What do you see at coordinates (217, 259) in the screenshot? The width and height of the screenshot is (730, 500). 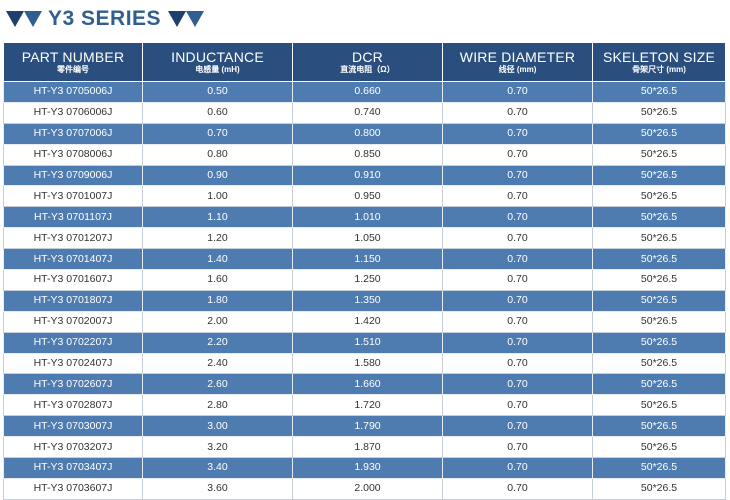 I see `inductance-cell: 1.40` at bounding box center [217, 259].